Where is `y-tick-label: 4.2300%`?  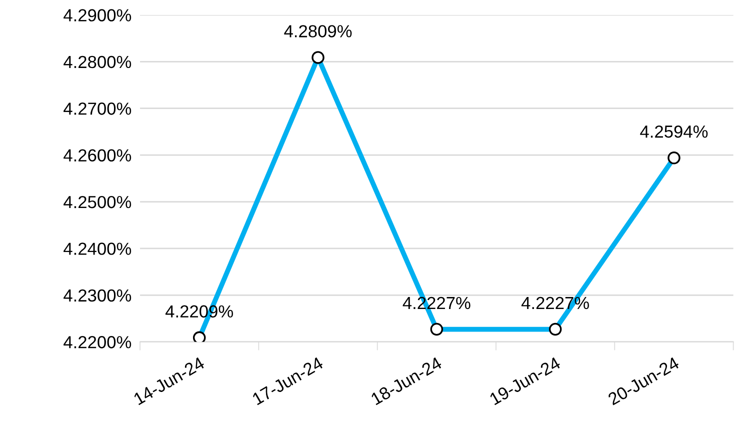 y-tick-label: 4.2300% is located at coordinates (98, 295).